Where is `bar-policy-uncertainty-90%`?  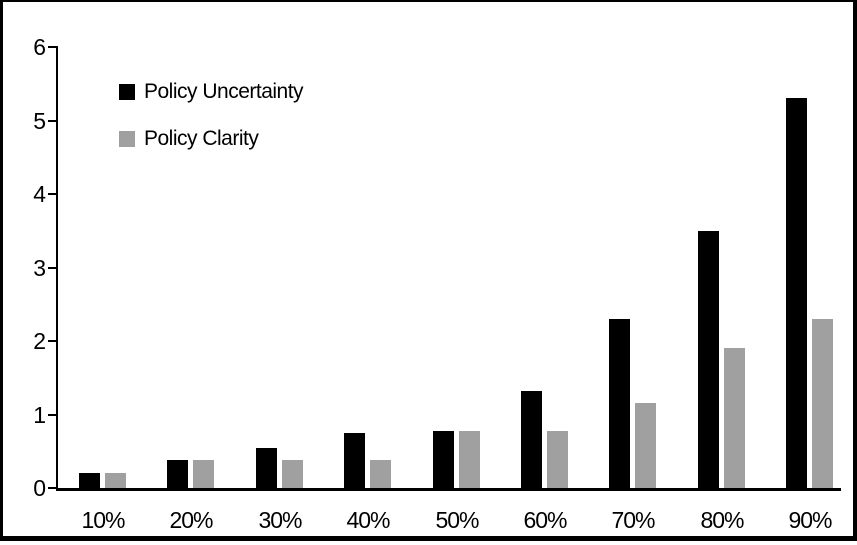
bar-policy-uncertainty-90% is located at coordinates (796, 293).